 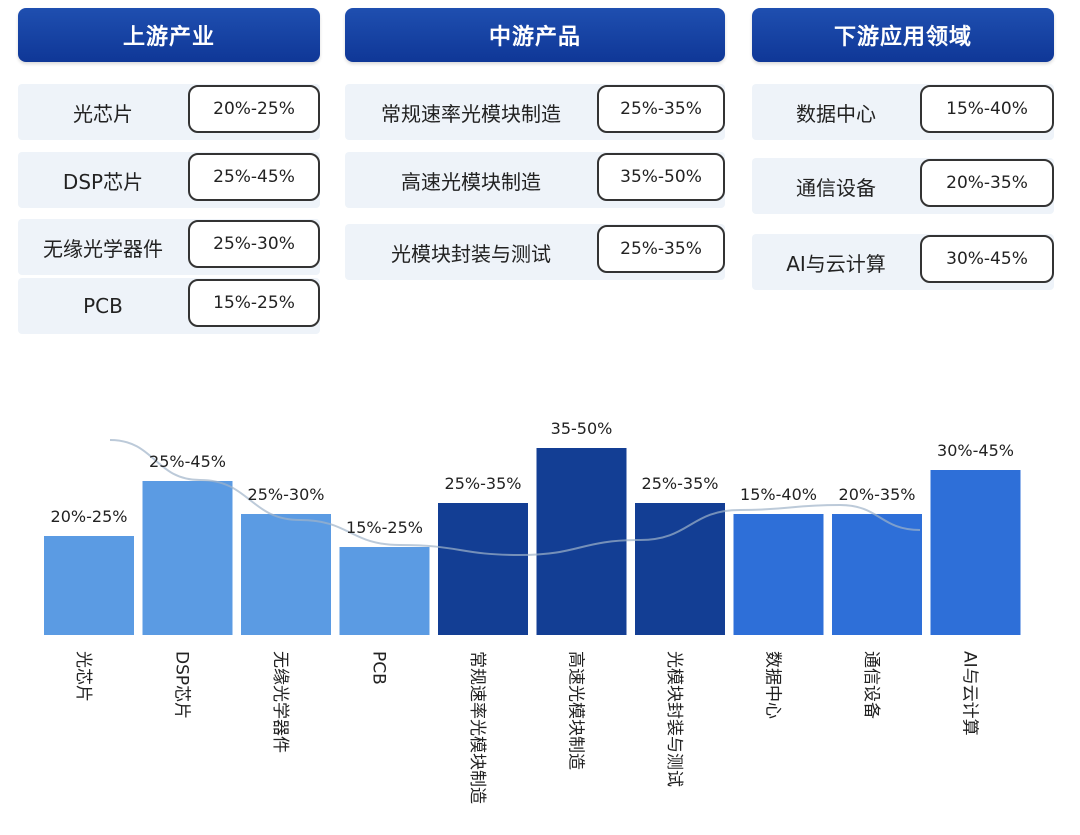 What do you see at coordinates (379, 668) in the screenshot?
I see `x-tick-label: PCB` at bounding box center [379, 668].